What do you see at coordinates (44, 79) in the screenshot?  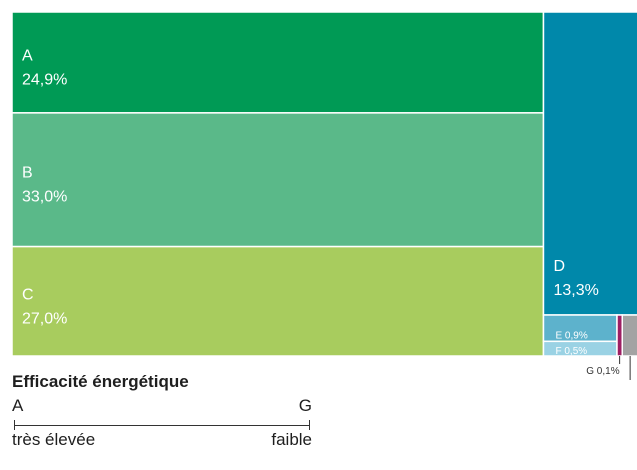 I see `tile-value-a: 24,9%` at bounding box center [44, 79].